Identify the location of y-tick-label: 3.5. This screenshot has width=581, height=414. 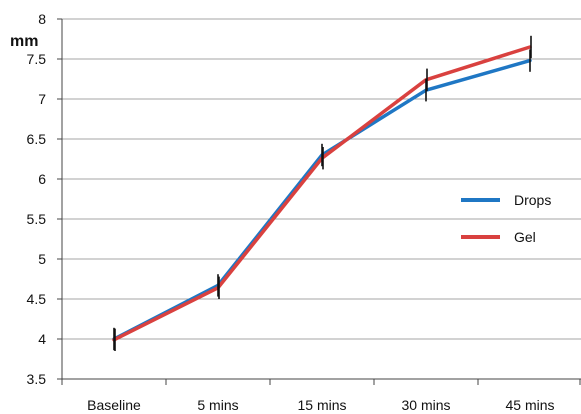
(37, 379).